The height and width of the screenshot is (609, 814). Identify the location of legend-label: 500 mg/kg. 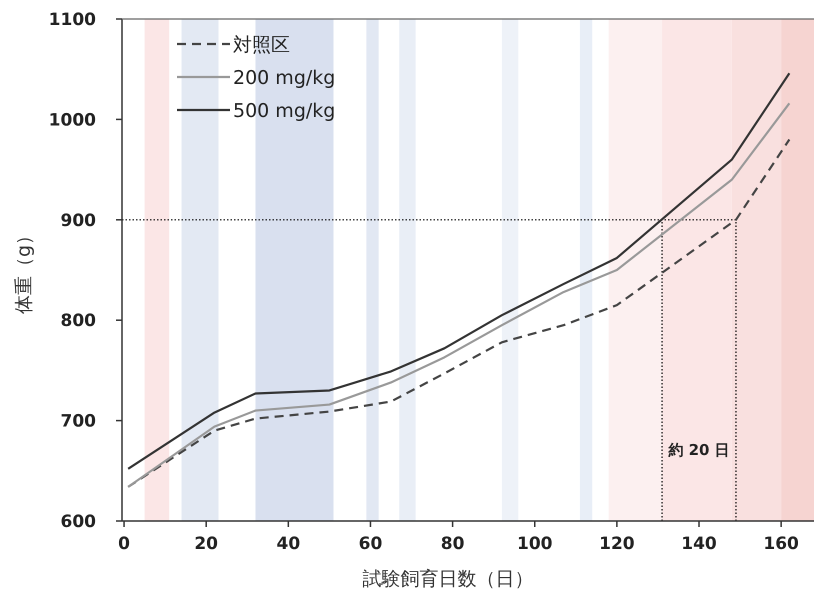
(284, 111).